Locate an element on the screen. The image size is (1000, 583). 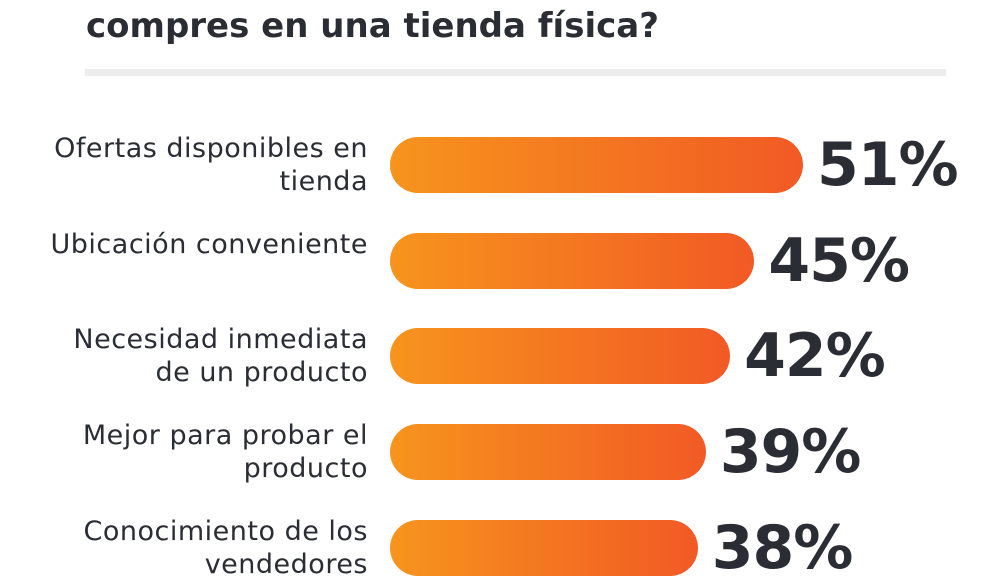
value-label: 42% is located at coordinates (815, 356).